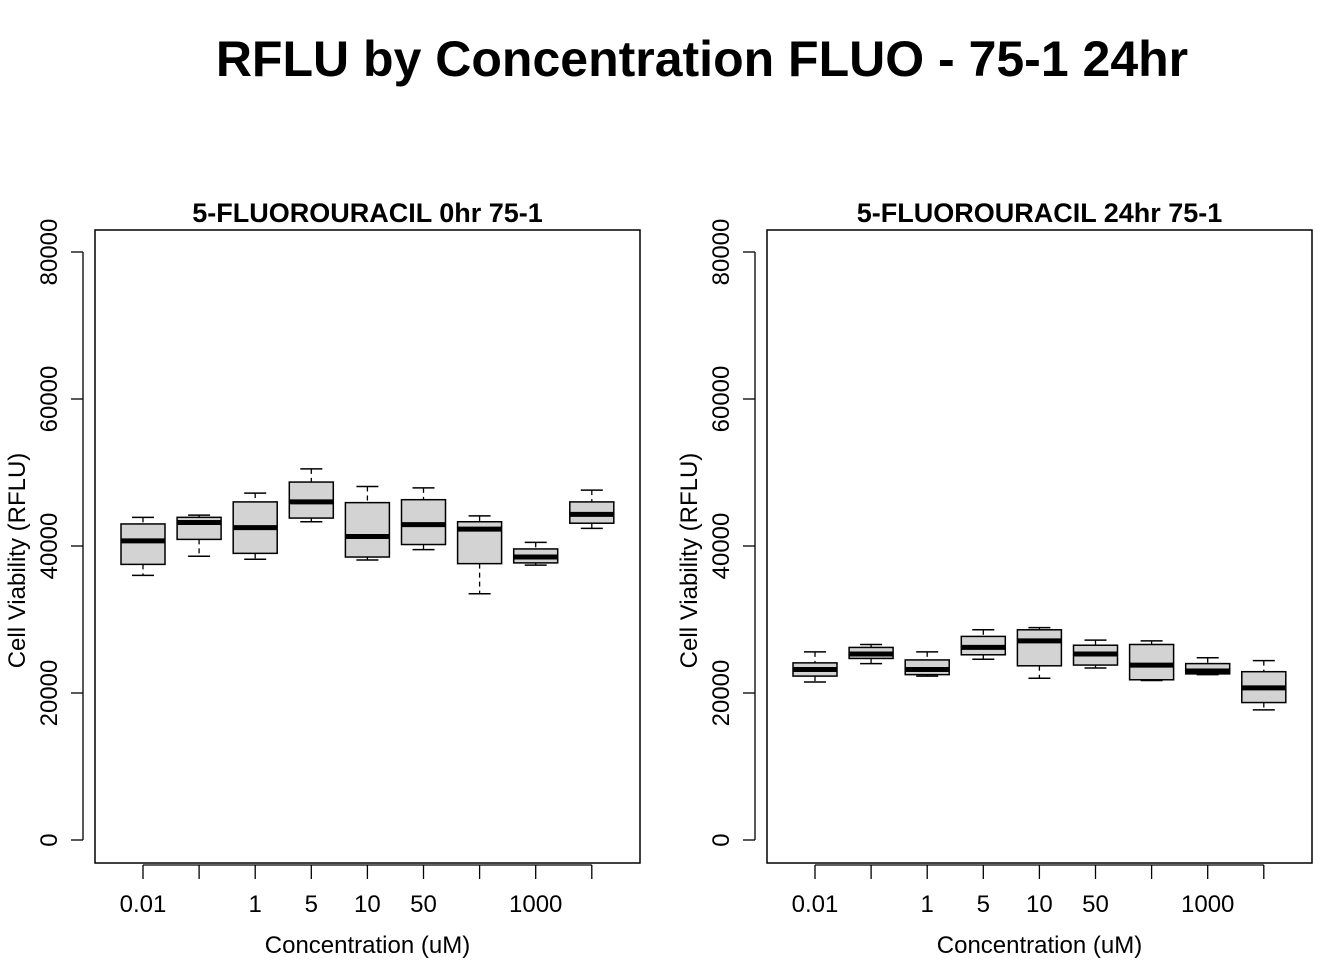  What do you see at coordinates (1040, 213) in the screenshot?
I see `panel-title: 5-FLUOROURACIL 24hr 75-1` at bounding box center [1040, 213].